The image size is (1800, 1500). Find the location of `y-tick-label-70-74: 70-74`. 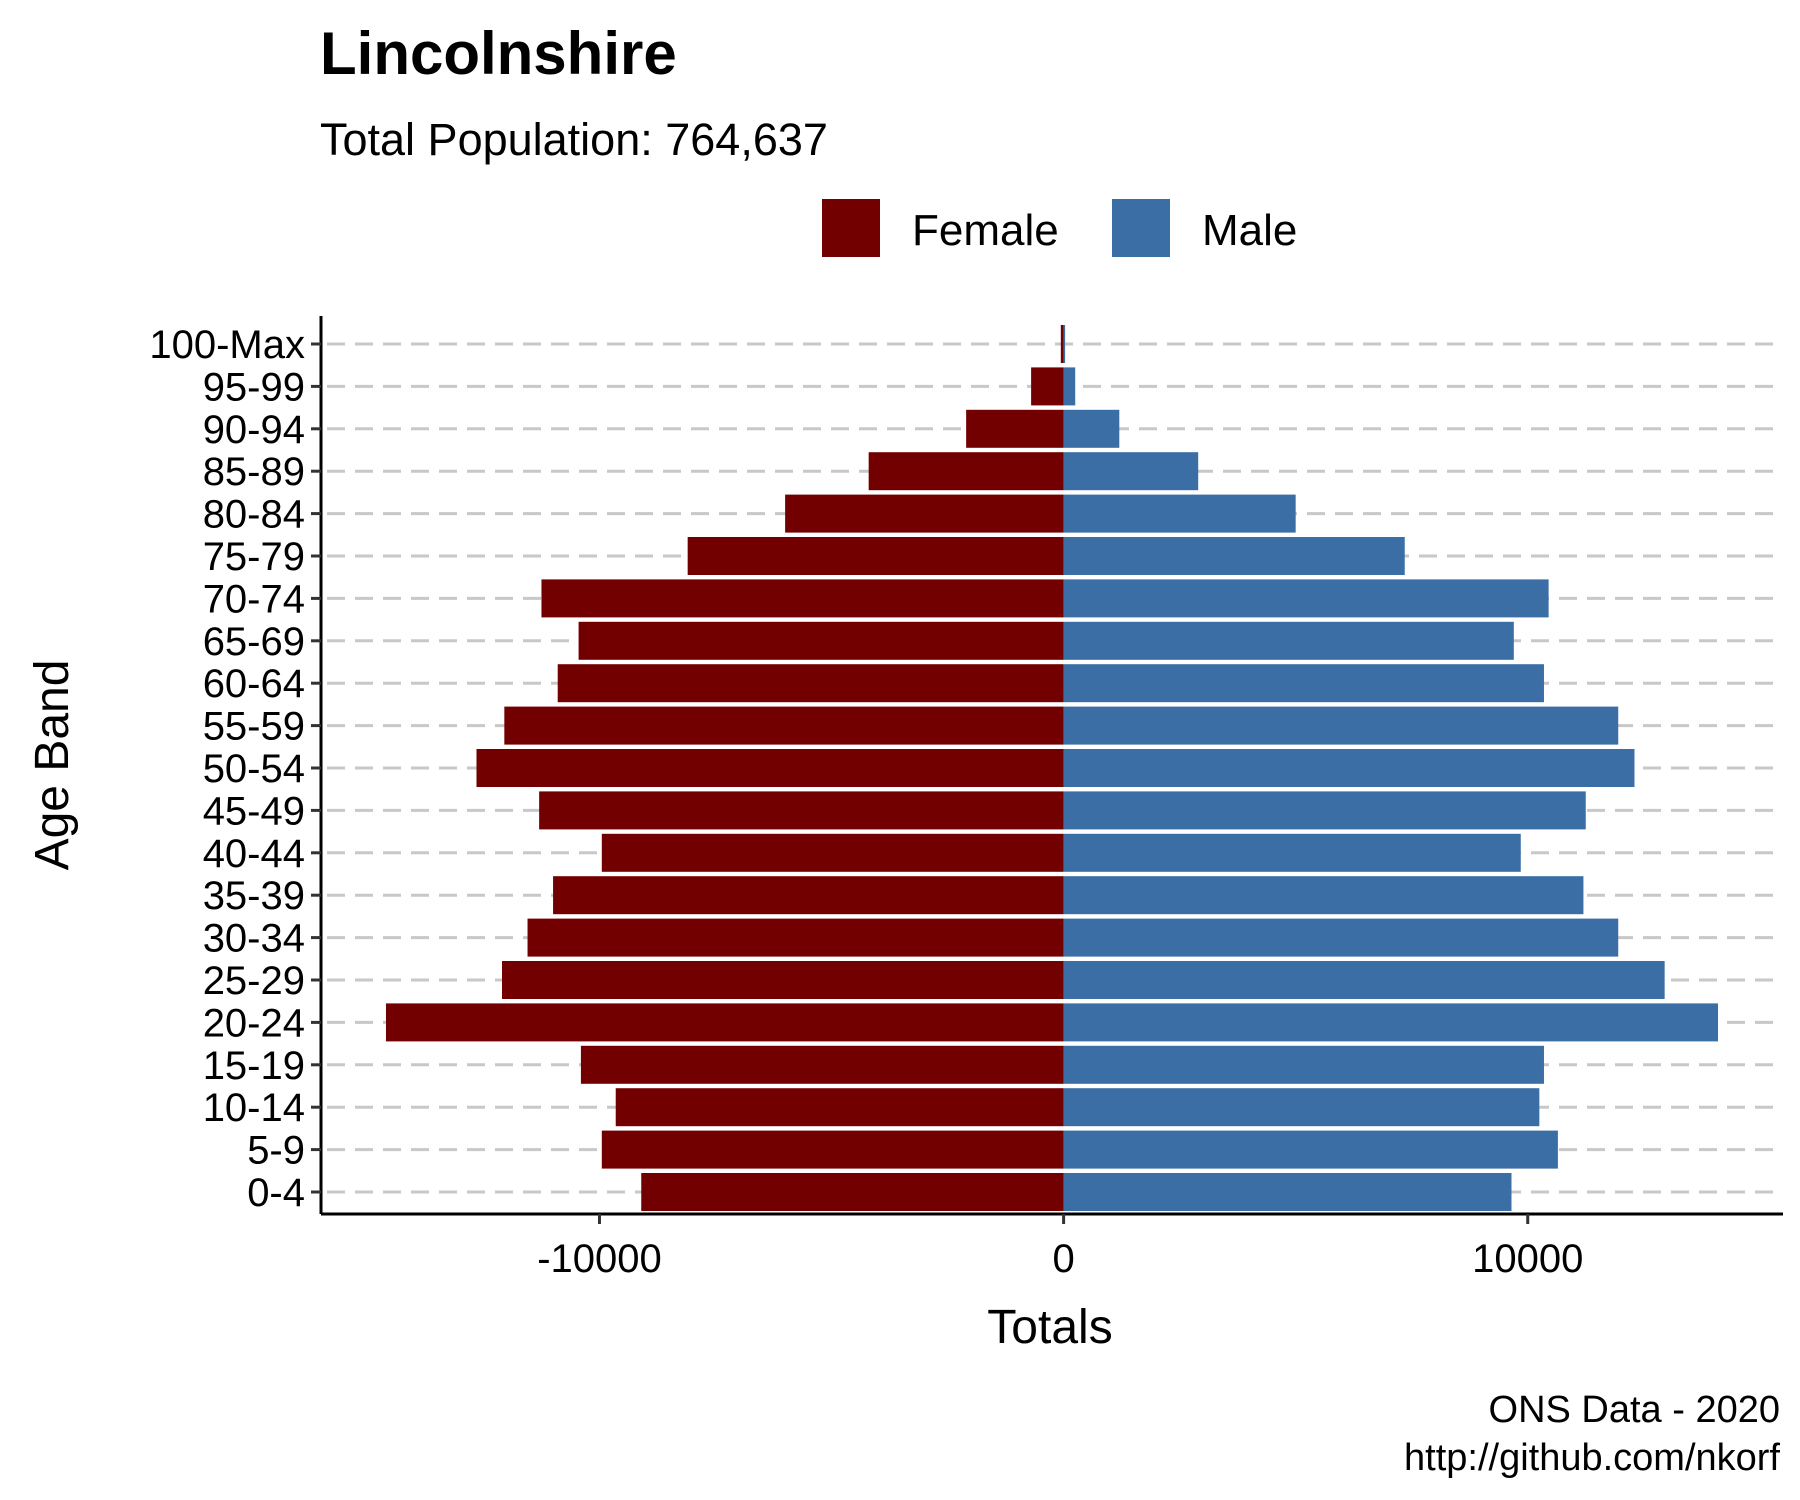

y-tick-label-70-74: 70-74 is located at coordinates (254, 599).